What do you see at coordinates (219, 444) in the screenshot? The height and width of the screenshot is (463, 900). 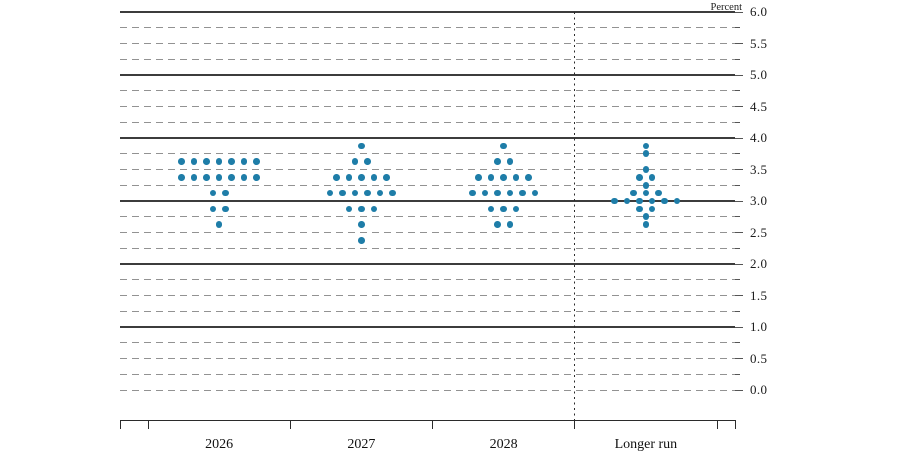 I see `x-axis-category-label: 2026` at bounding box center [219, 444].